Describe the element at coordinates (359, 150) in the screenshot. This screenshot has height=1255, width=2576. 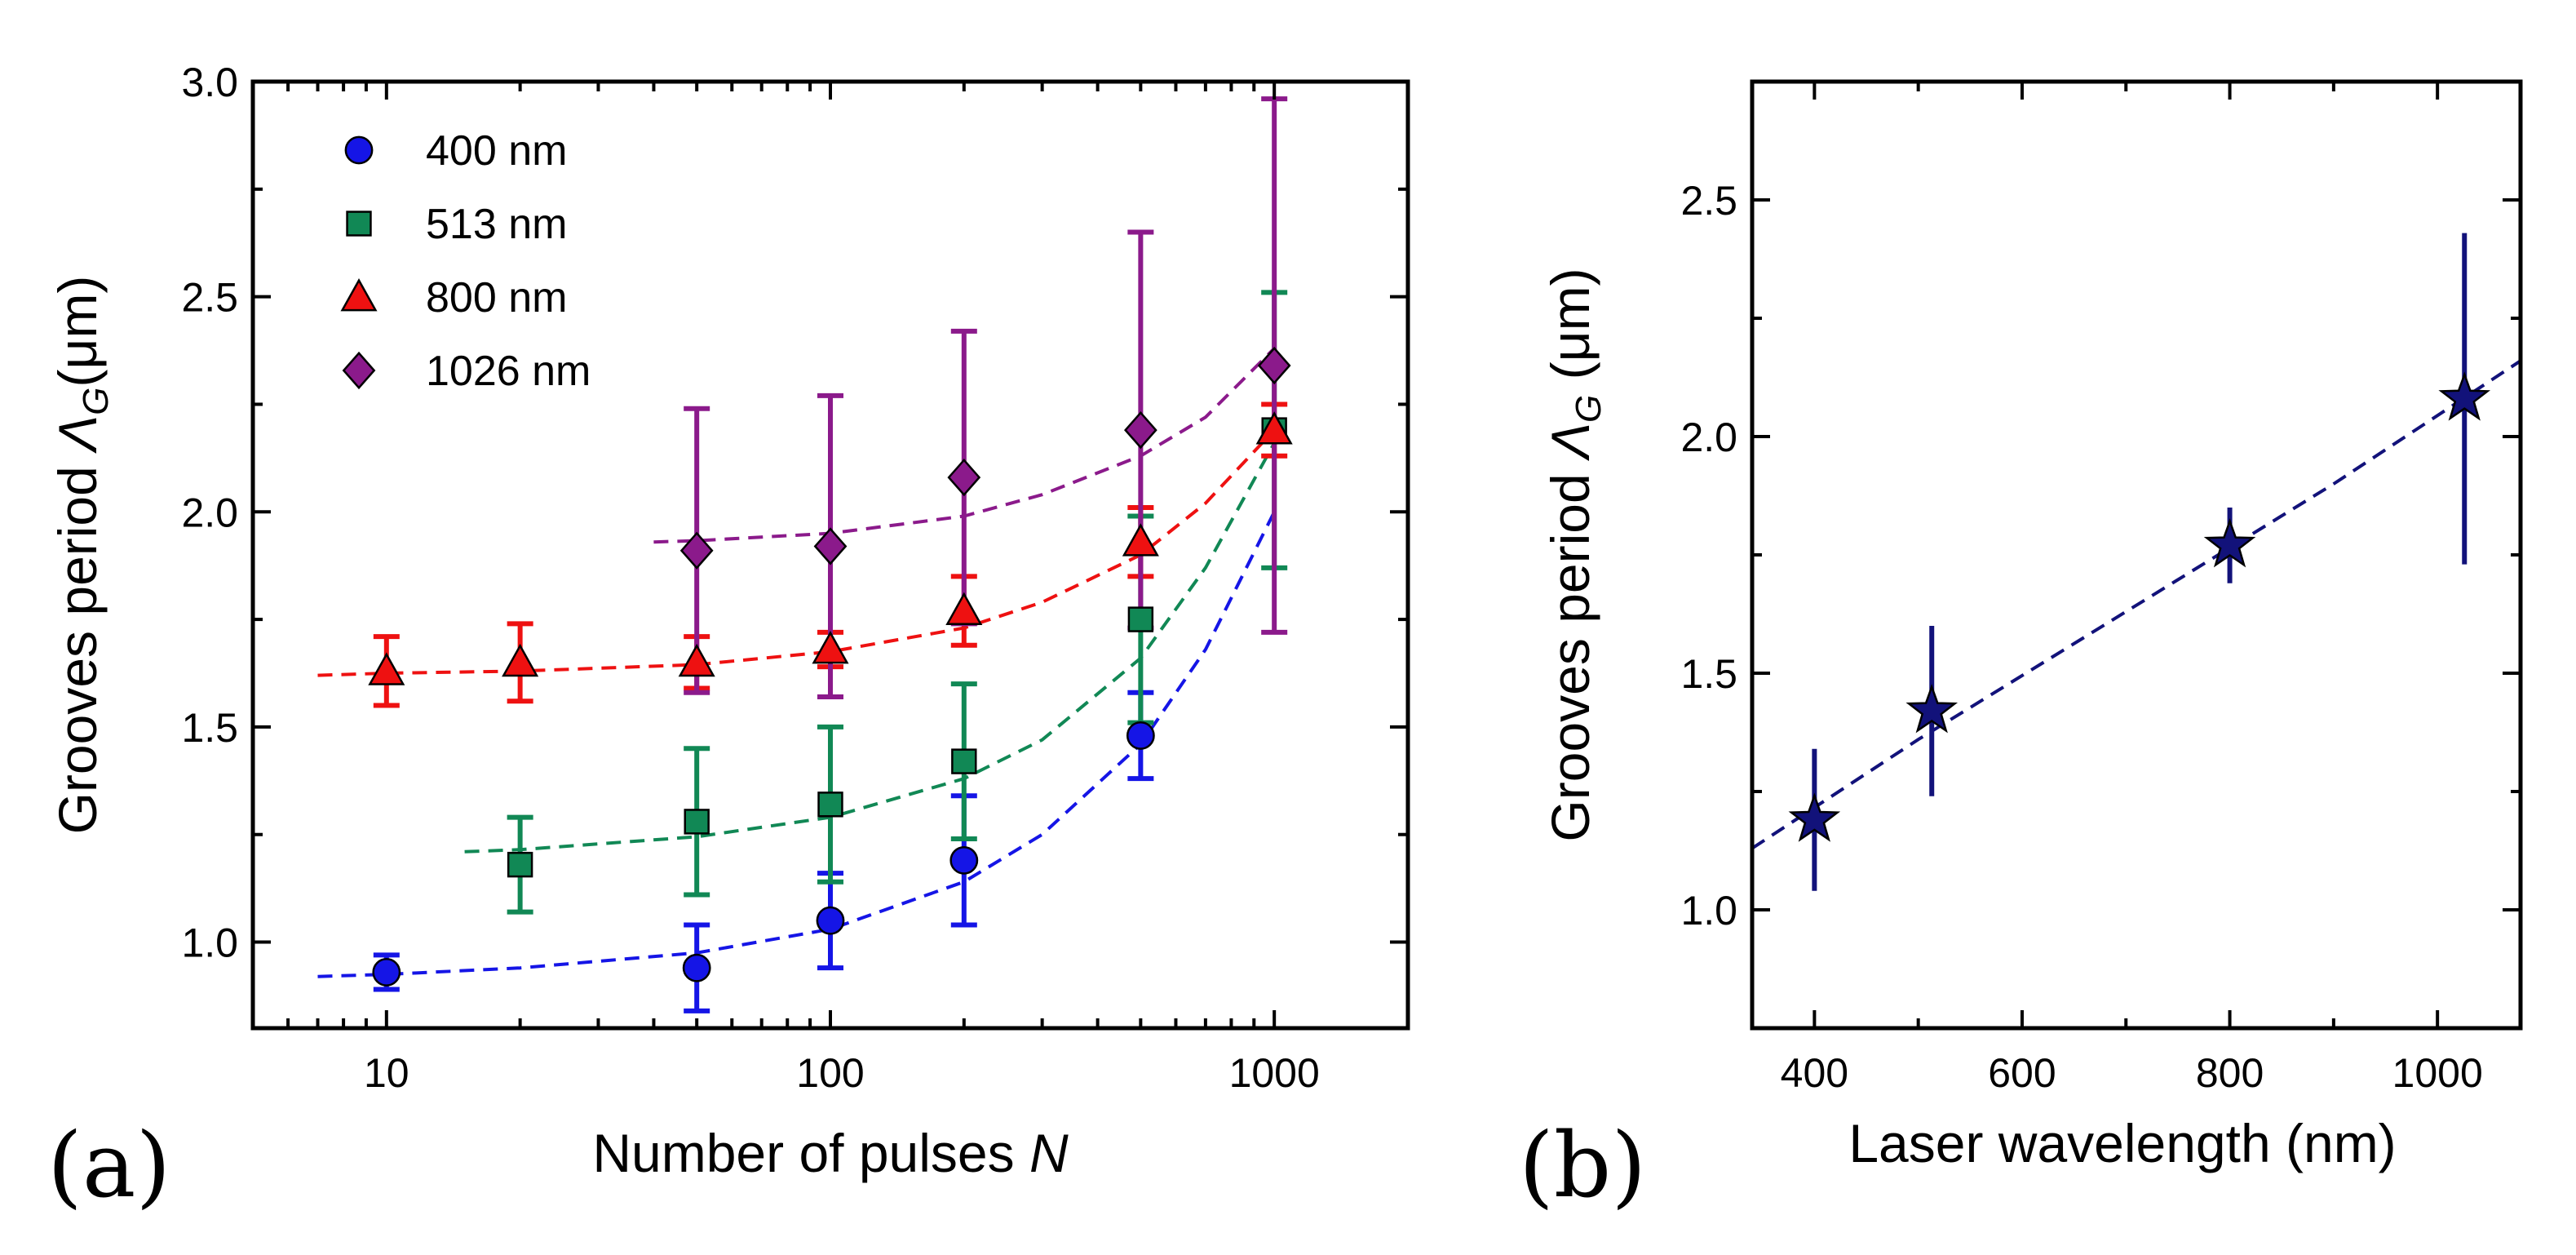
I see `legend-marker-400-nm` at that location.